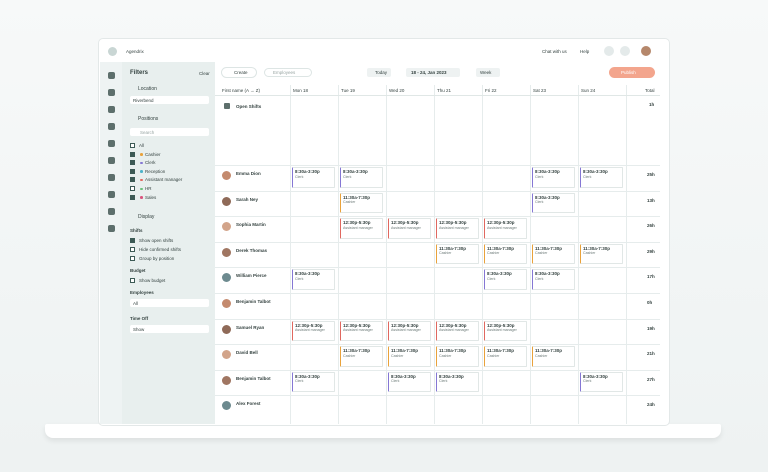 This screenshot has height=472, width=768. What do you see at coordinates (488, 72) in the screenshot?
I see `view-select` at bounding box center [488, 72].